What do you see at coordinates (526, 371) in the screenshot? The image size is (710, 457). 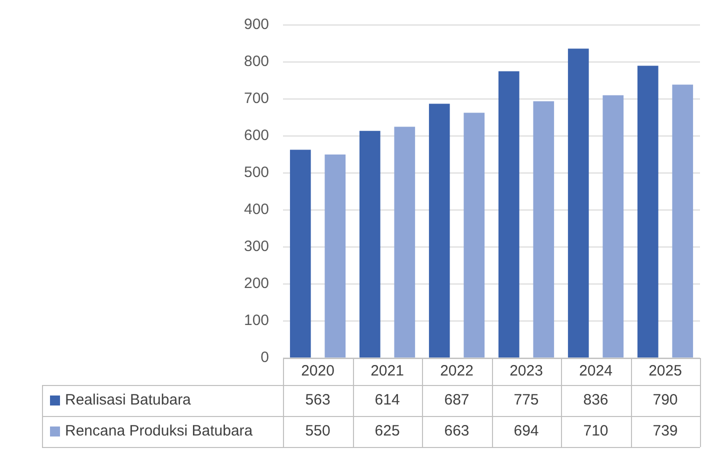 I see `x-tick-label: 2023` at bounding box center [526, 371].